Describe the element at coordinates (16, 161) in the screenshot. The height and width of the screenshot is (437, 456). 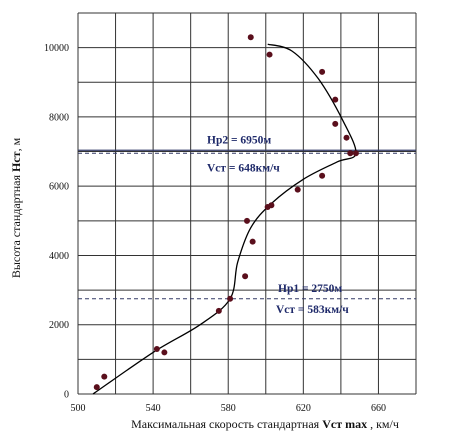
I see `y-axis-label-bold: Нст` at that location.